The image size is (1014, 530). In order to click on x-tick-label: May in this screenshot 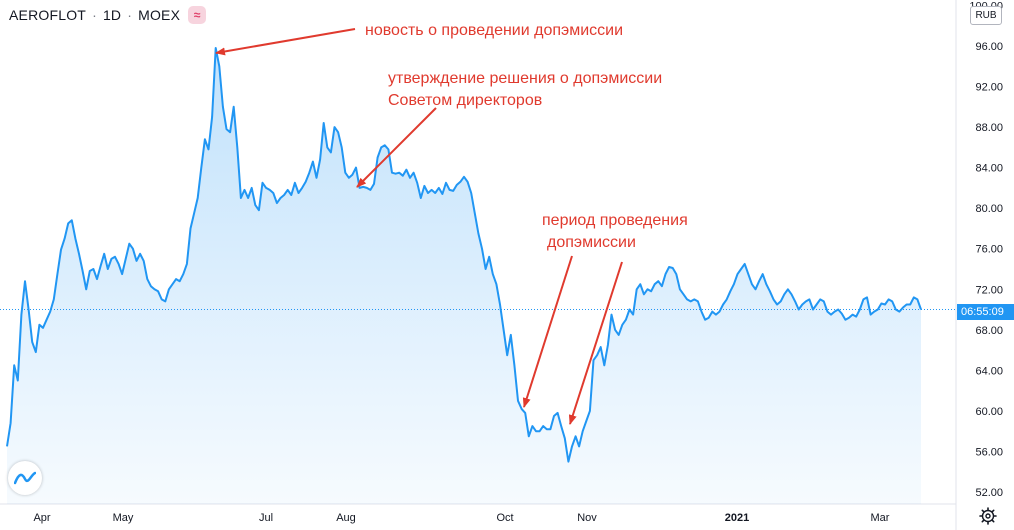, I will do `click(123, 518)`.